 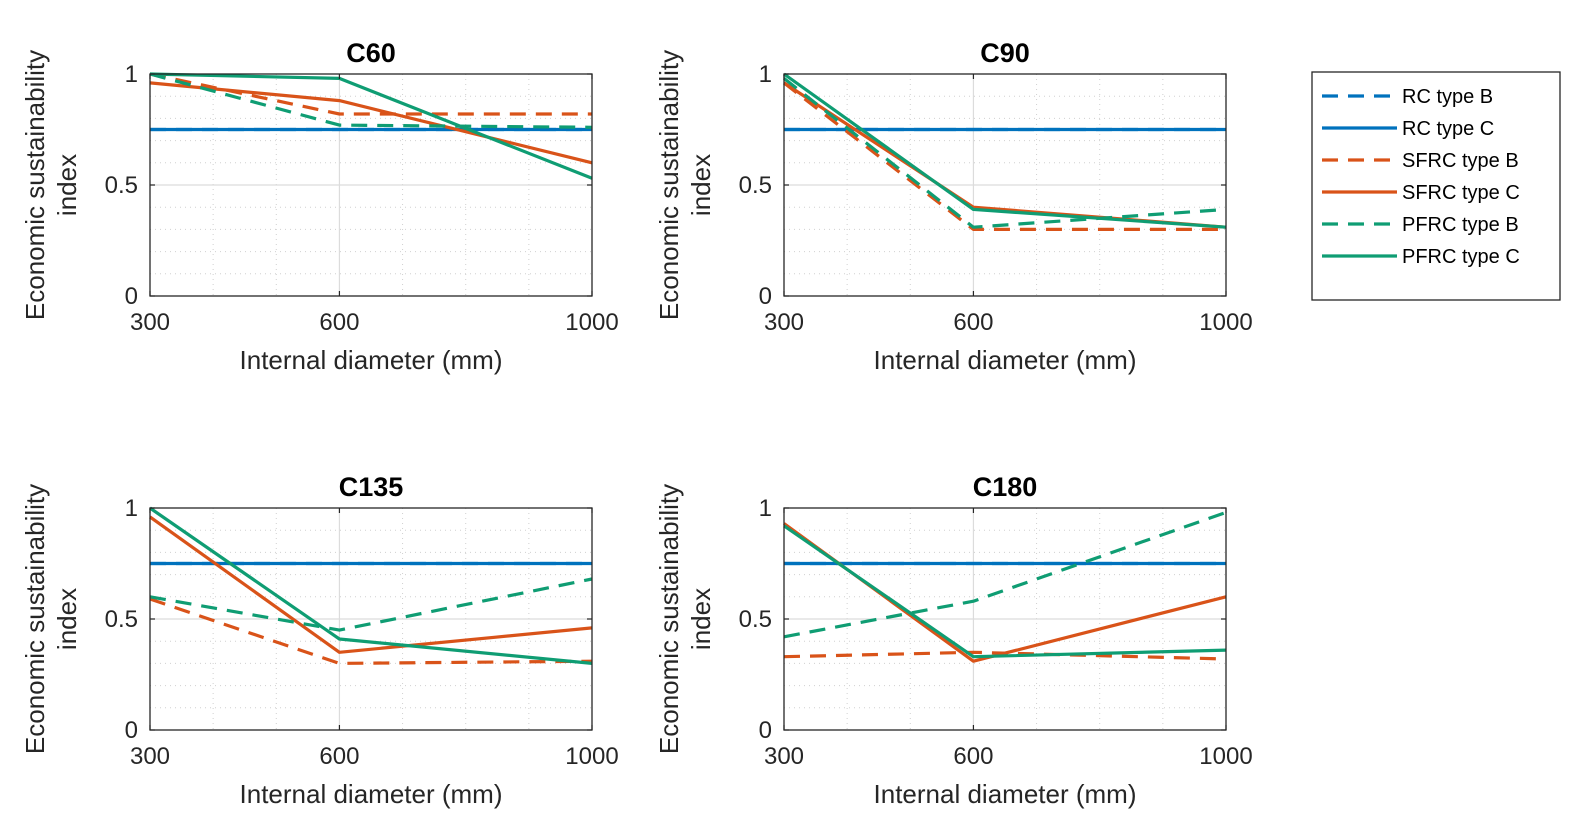 I want to click on legend-item: SFRC type B, so click(x=1420, y=161).